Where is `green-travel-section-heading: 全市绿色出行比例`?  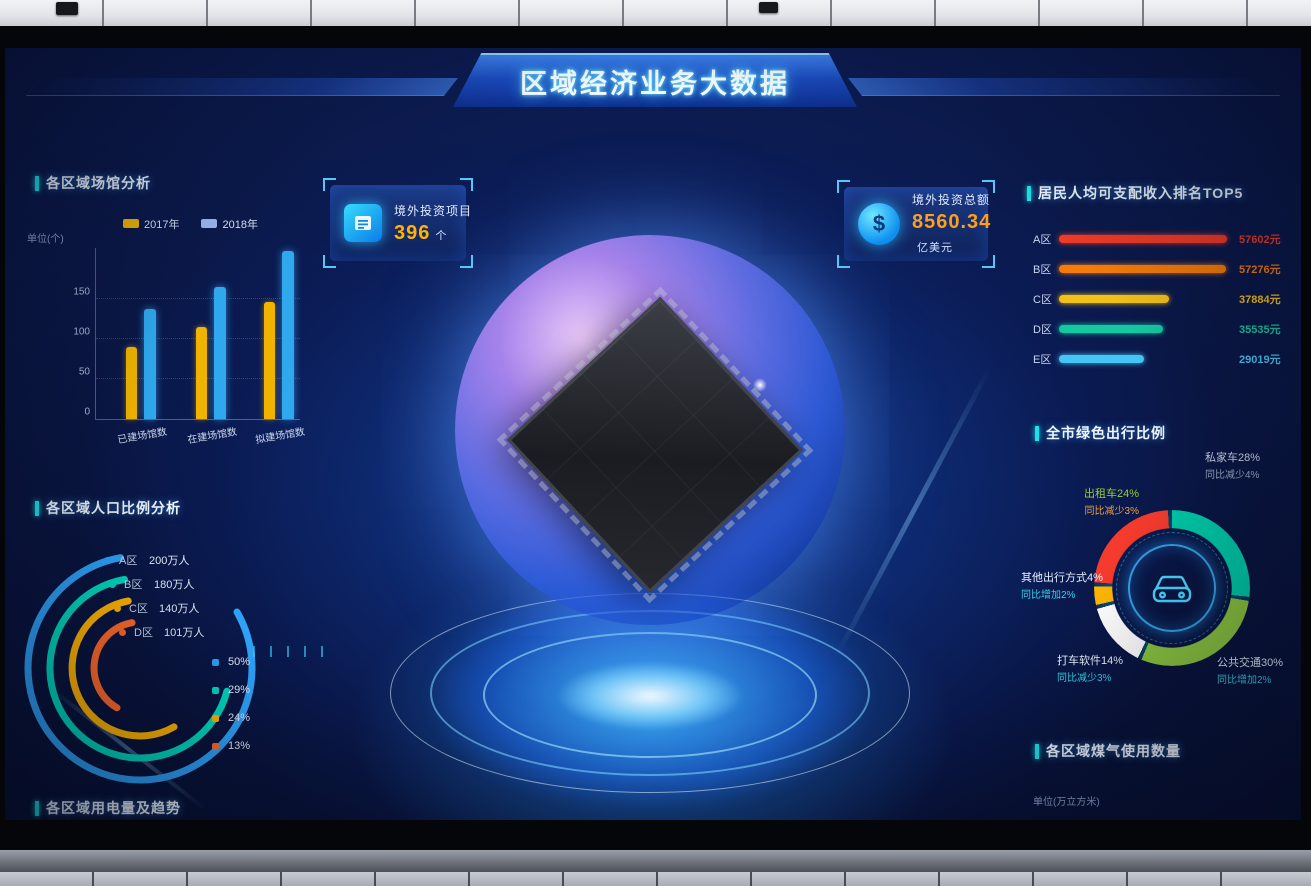
green-travel-section-heading: 全市绿色出行比例 is located at coordinates (1100, 433).